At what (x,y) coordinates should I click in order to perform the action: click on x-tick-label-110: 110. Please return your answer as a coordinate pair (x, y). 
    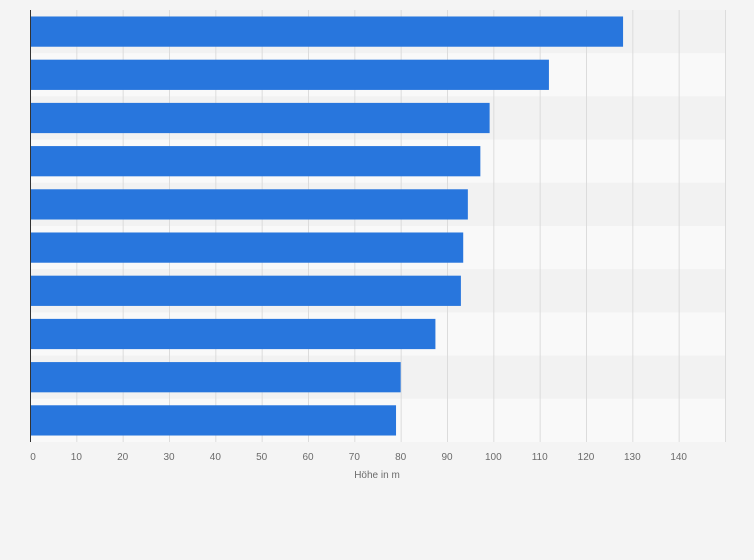
    Looking at the image, I should click on (540, 457).